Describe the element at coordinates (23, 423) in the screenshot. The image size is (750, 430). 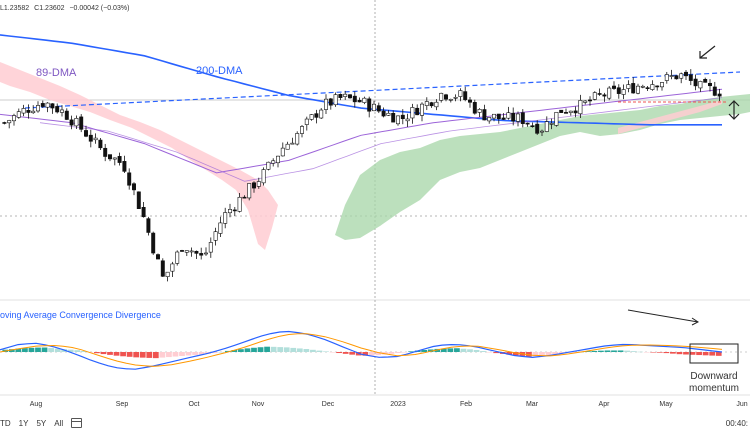
I see `timeframe-1y: 1Y` at that location.